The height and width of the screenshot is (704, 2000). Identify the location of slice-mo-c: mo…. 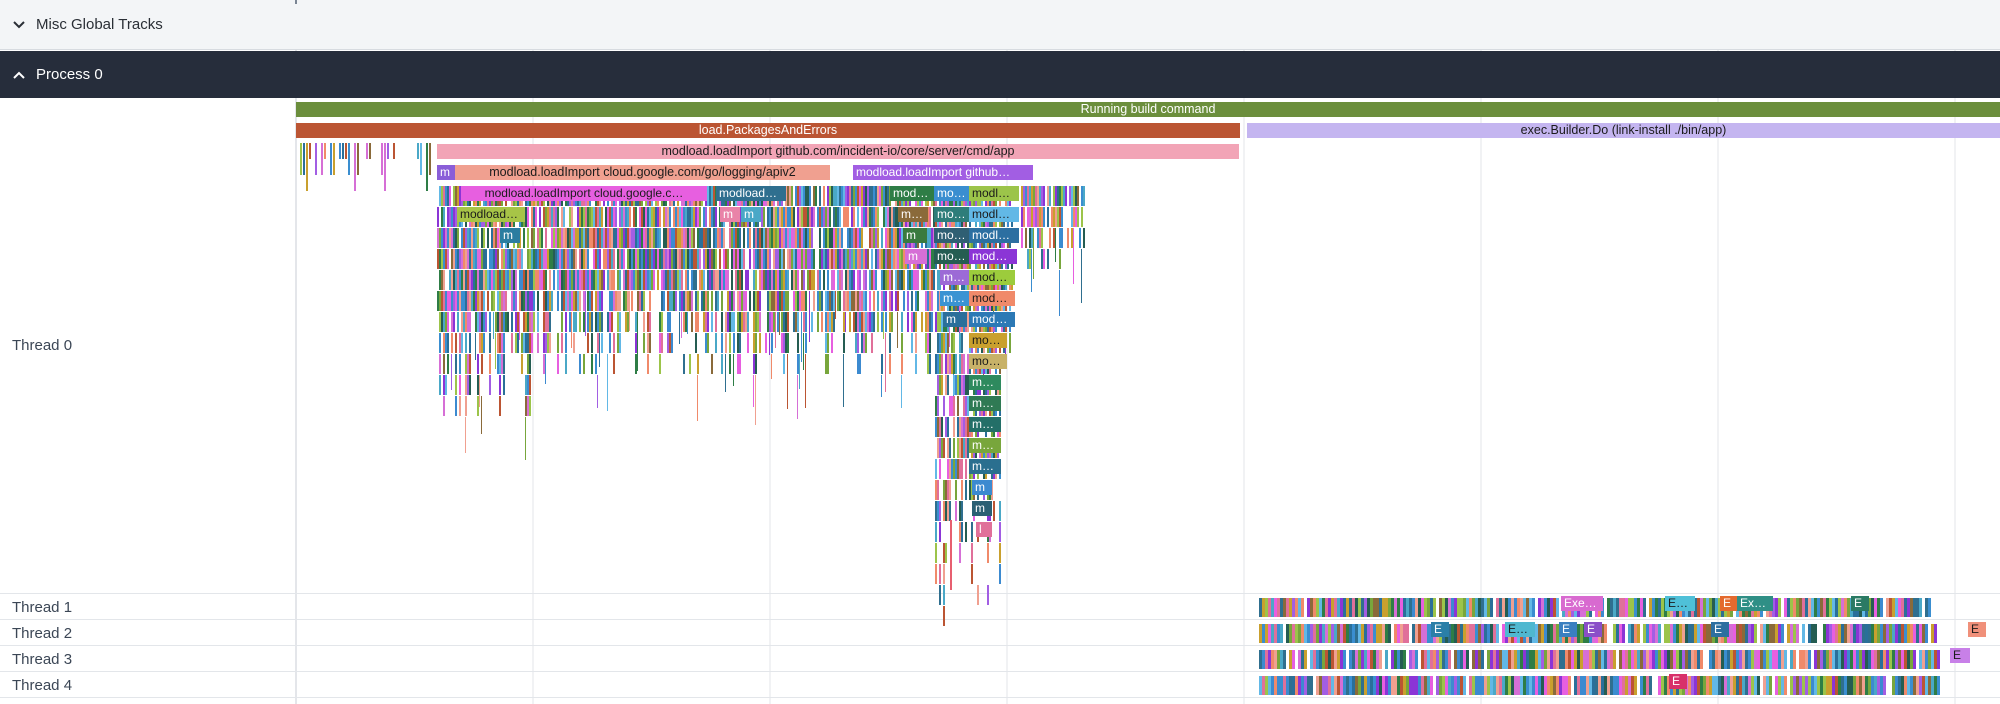
(953, 235).